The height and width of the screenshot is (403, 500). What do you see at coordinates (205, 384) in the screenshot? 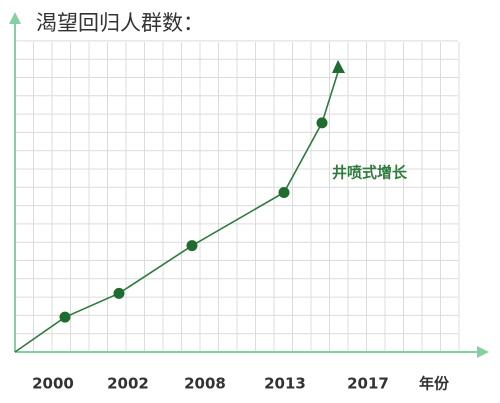
I see `x-tick-label: 2008` at bounding box center [205, 384].